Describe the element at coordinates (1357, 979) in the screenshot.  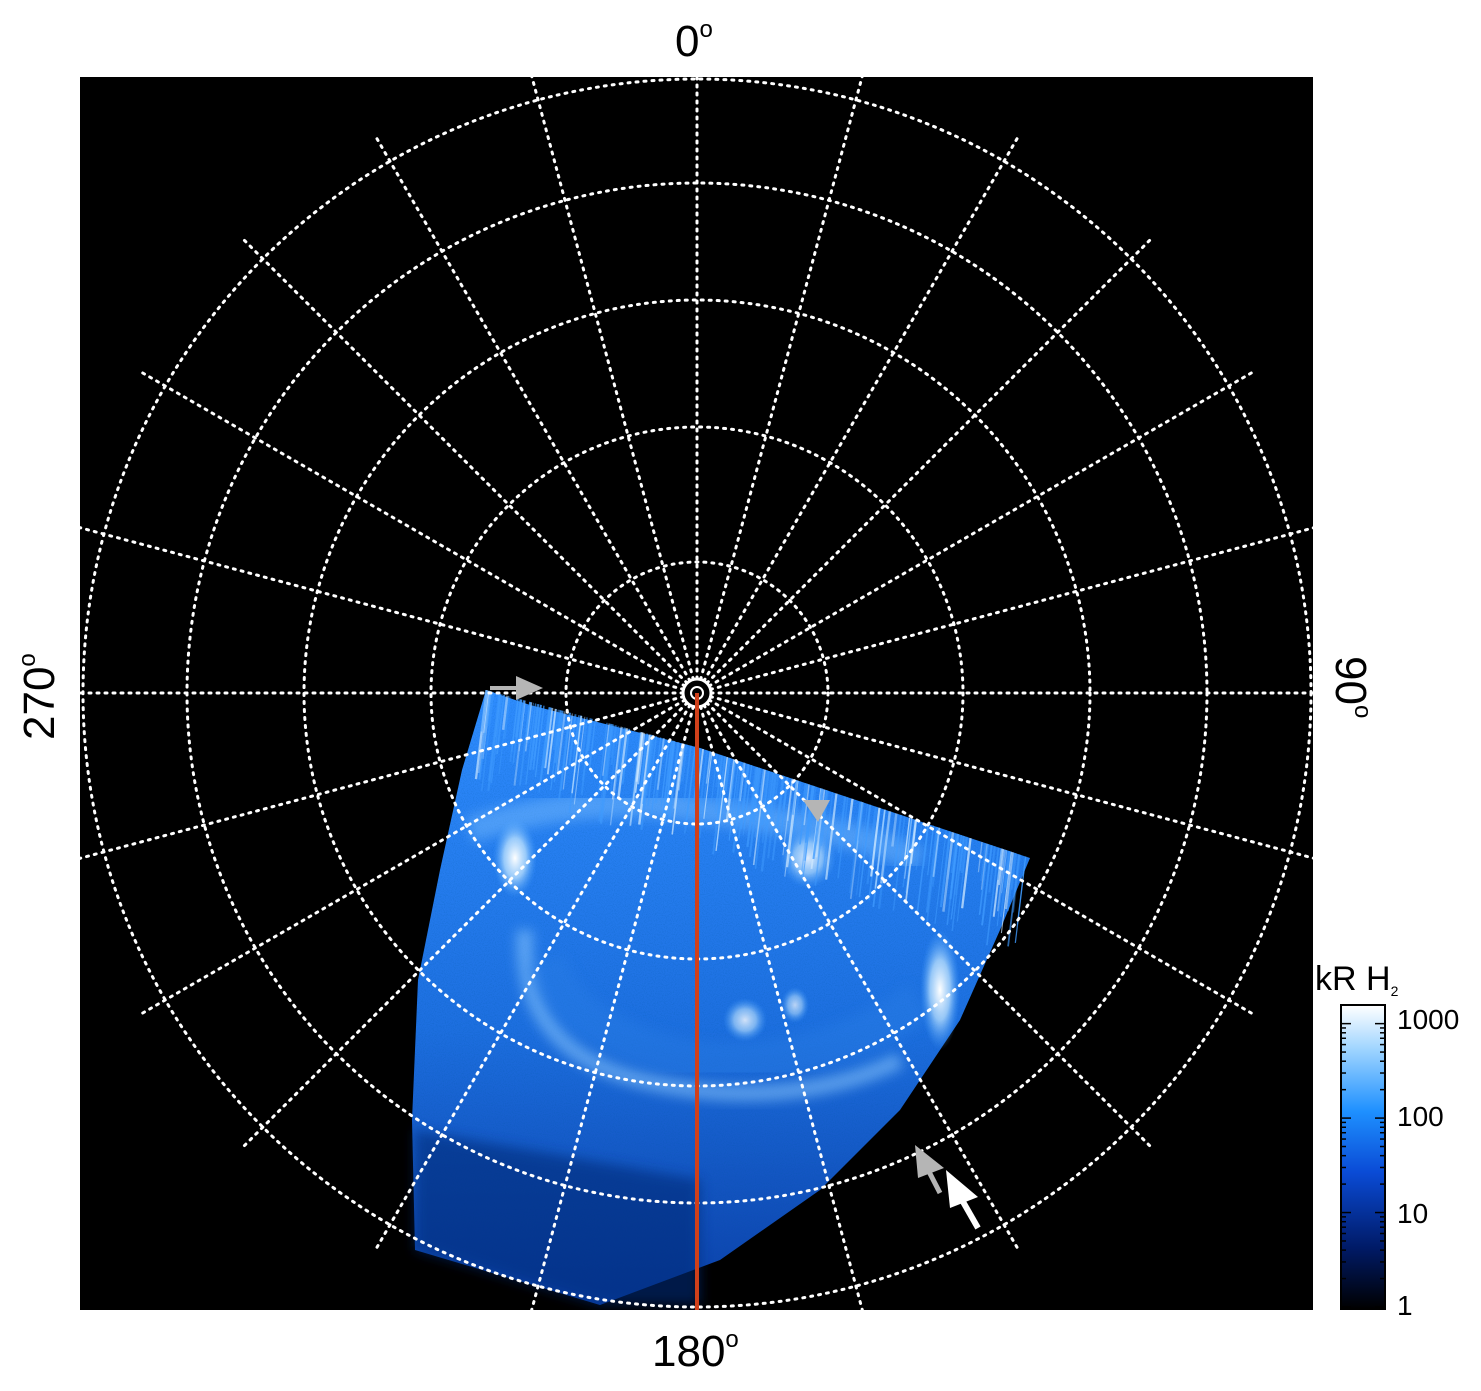
I see `colorbar-title: kR H2` at that location.